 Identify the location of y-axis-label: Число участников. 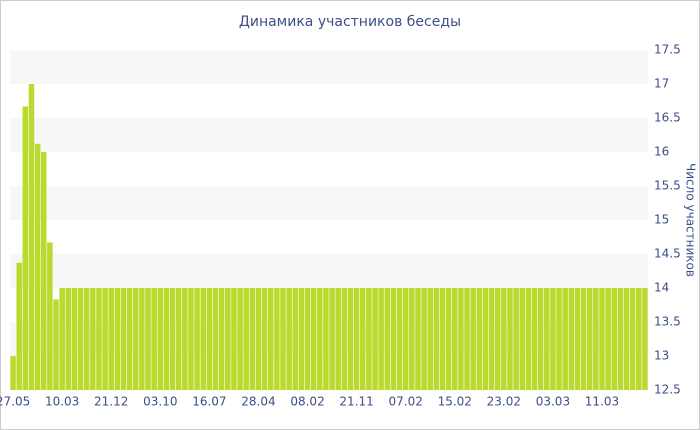
(691, 220).